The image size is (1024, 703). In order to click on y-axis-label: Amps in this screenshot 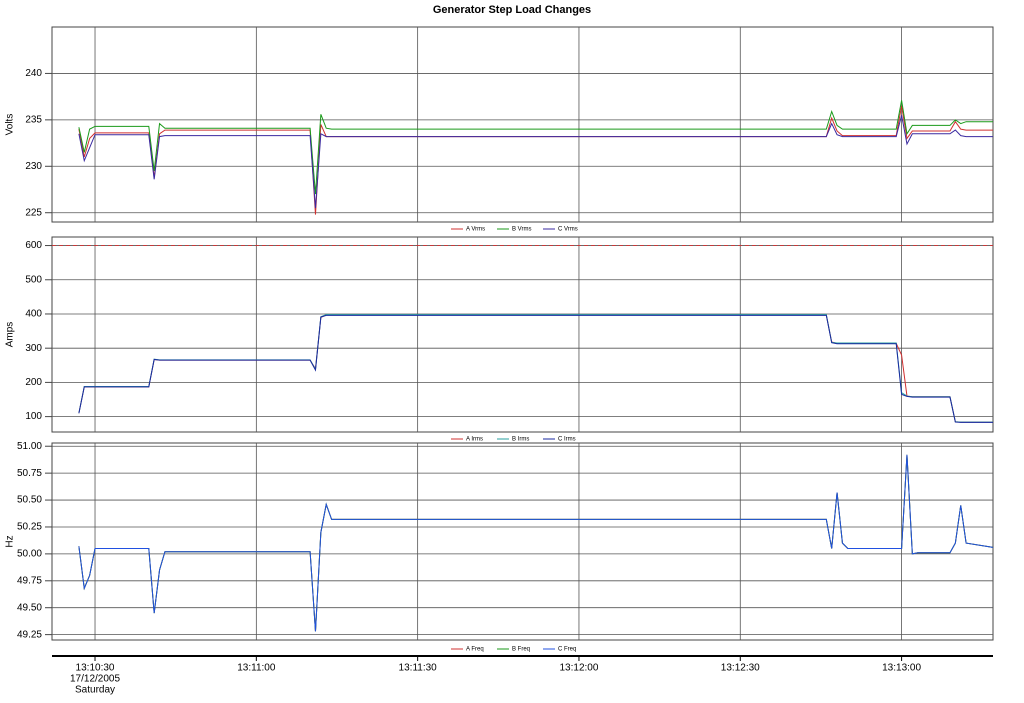, I will do `click(10, 335)`.